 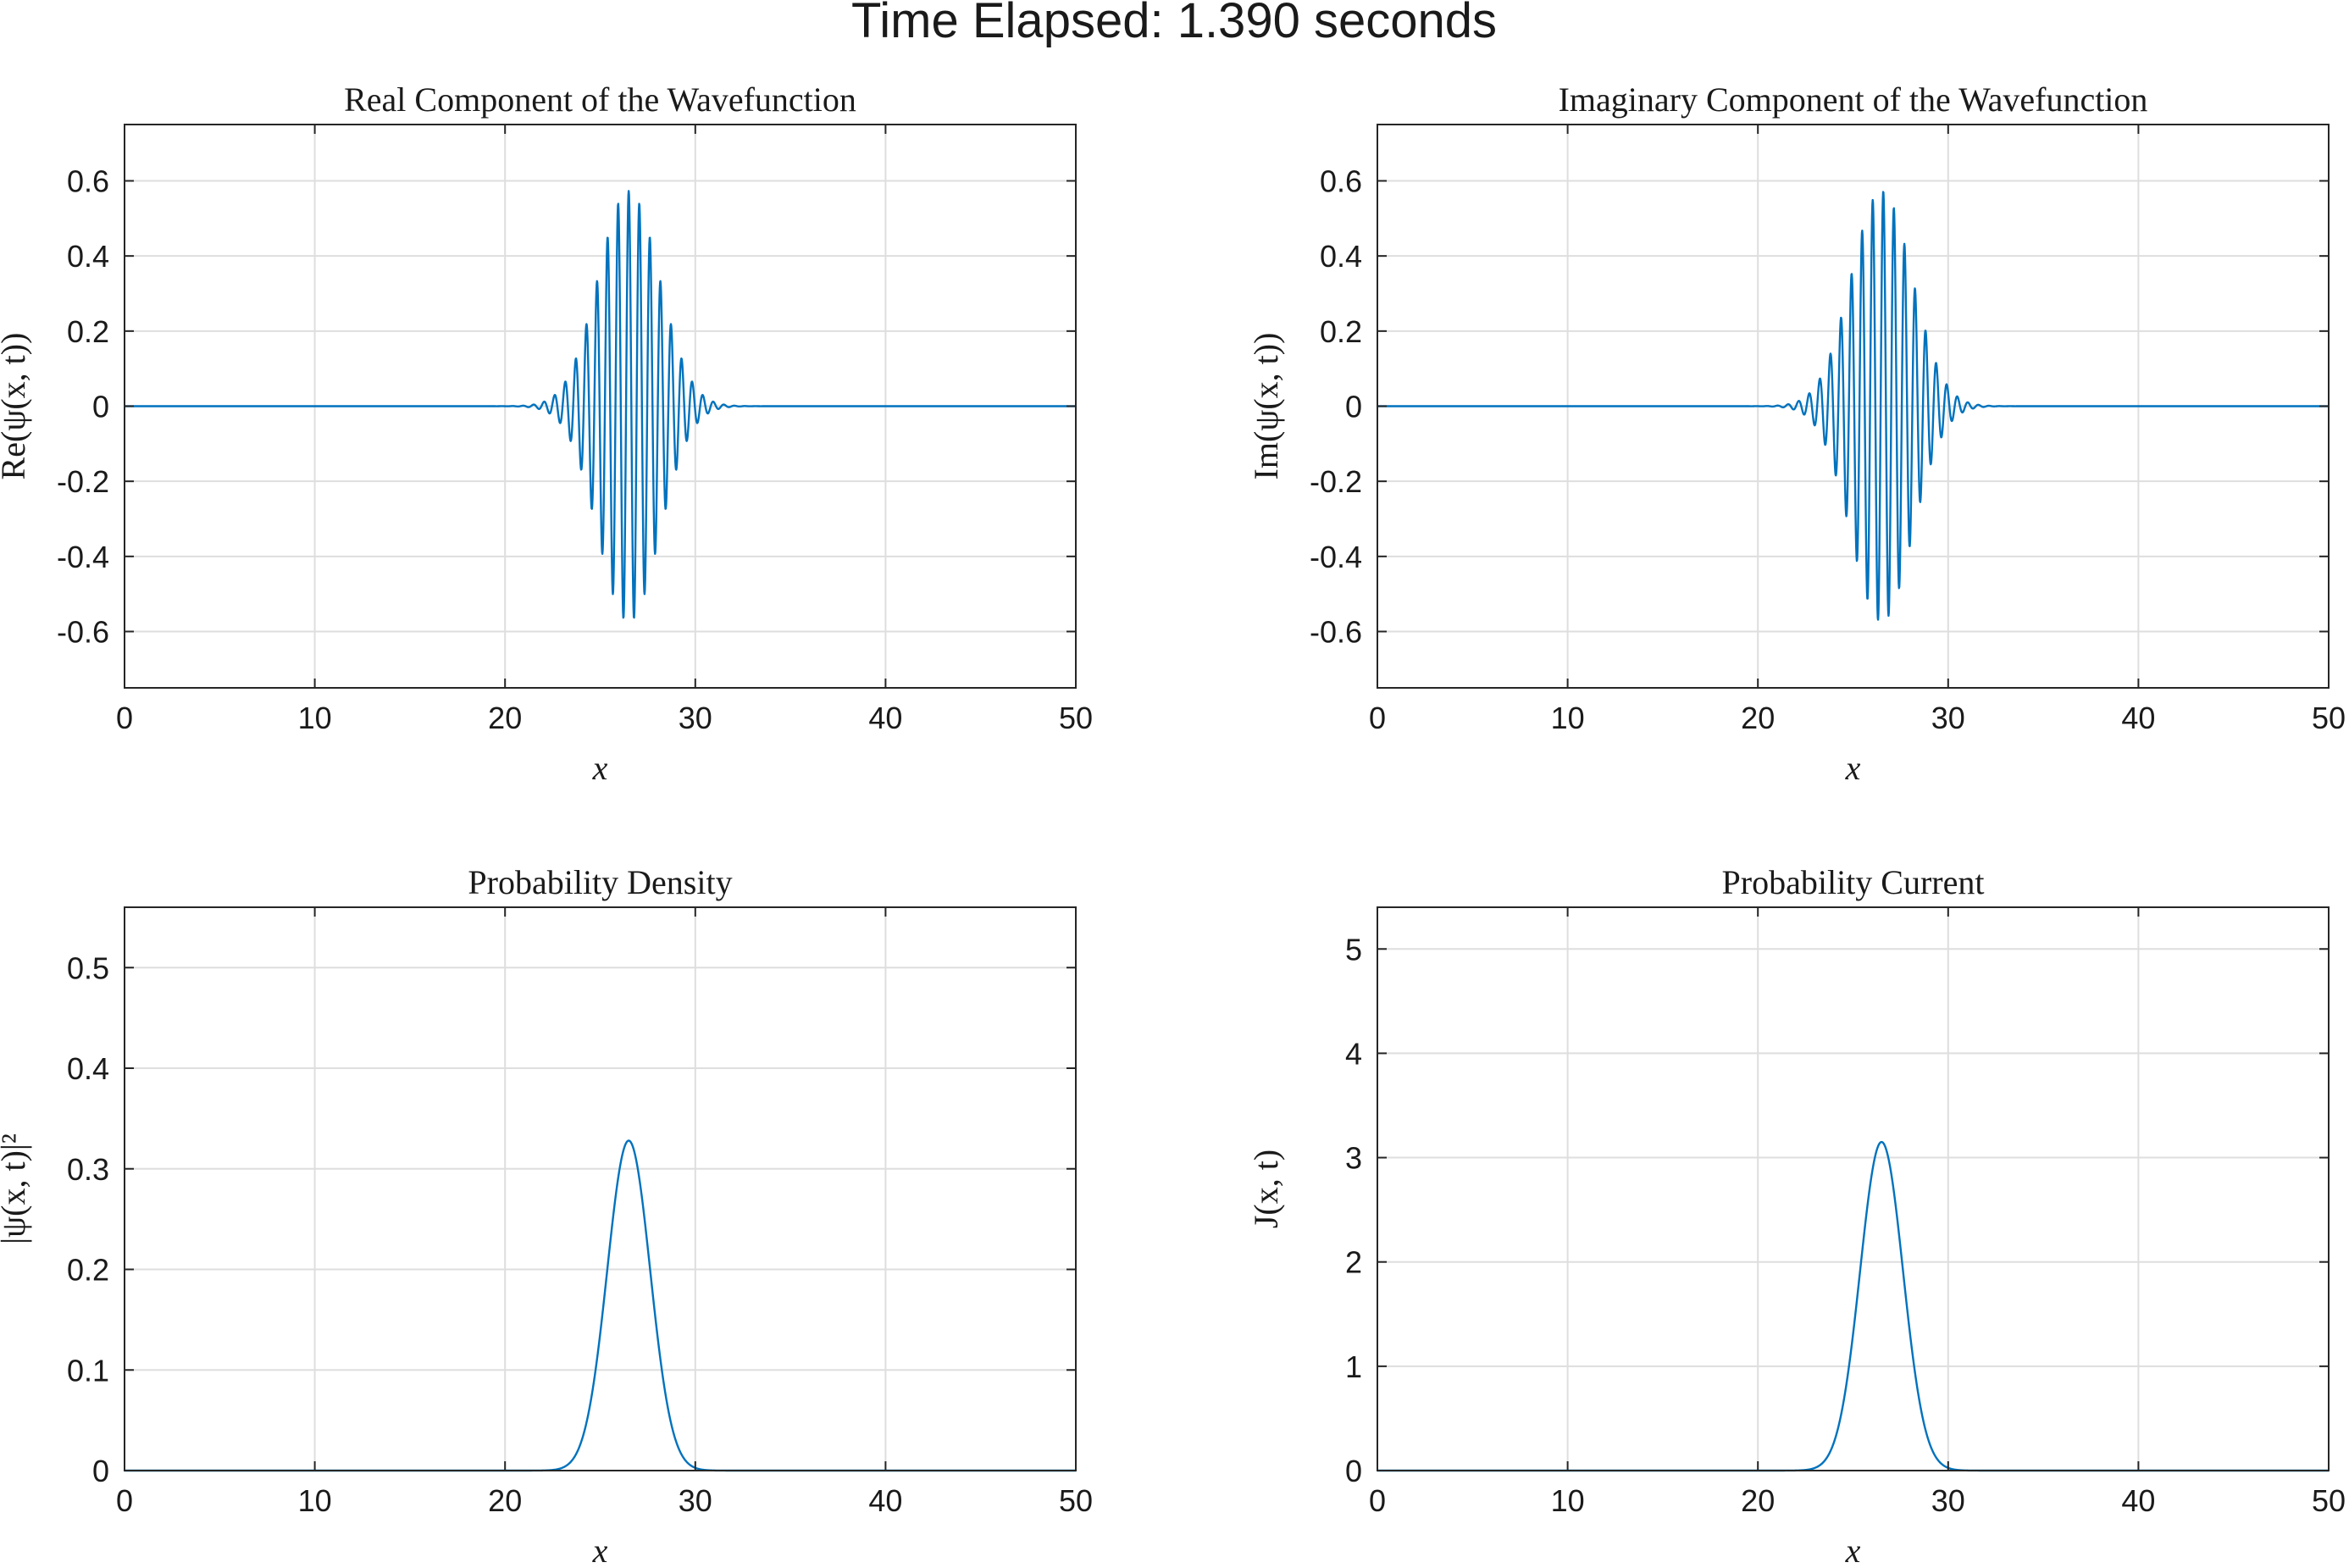 I want to click on figure-title: Time Elapsed: 1.390 seconds, so click(x=1174, y=24).